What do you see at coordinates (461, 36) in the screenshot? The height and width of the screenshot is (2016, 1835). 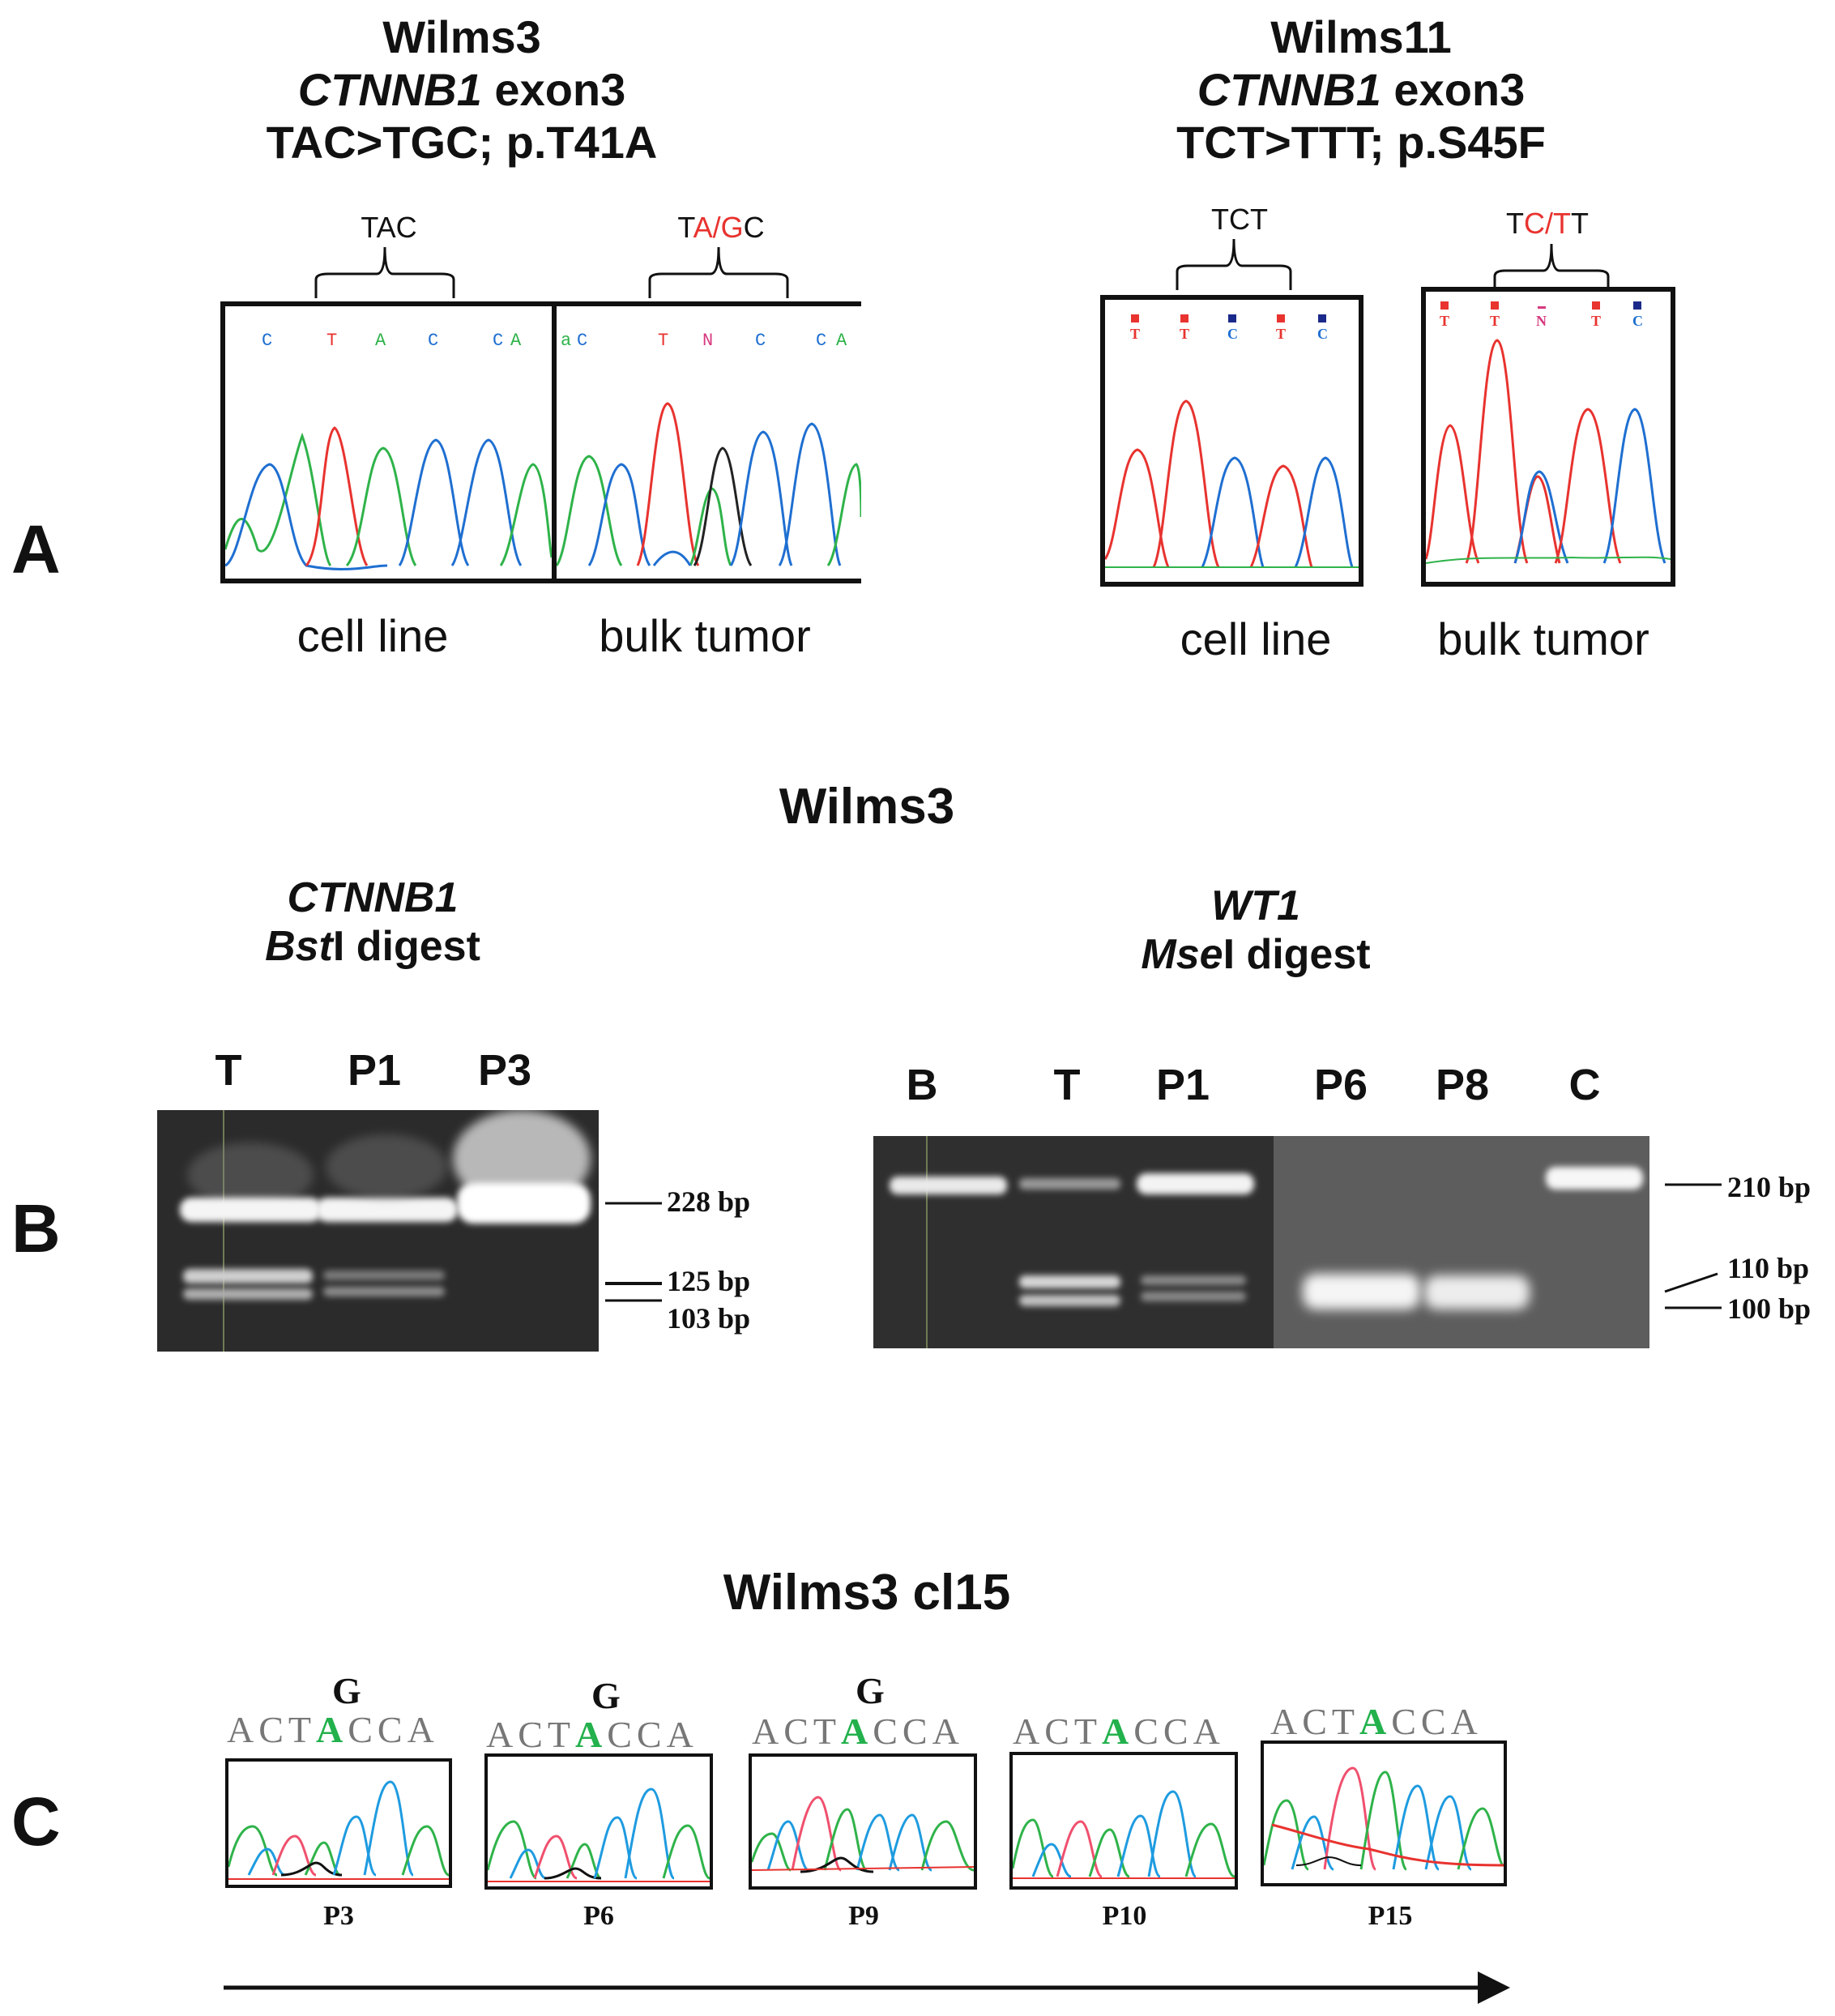 I see `sample-name: Wilms3` at bounding box center [461, 36].